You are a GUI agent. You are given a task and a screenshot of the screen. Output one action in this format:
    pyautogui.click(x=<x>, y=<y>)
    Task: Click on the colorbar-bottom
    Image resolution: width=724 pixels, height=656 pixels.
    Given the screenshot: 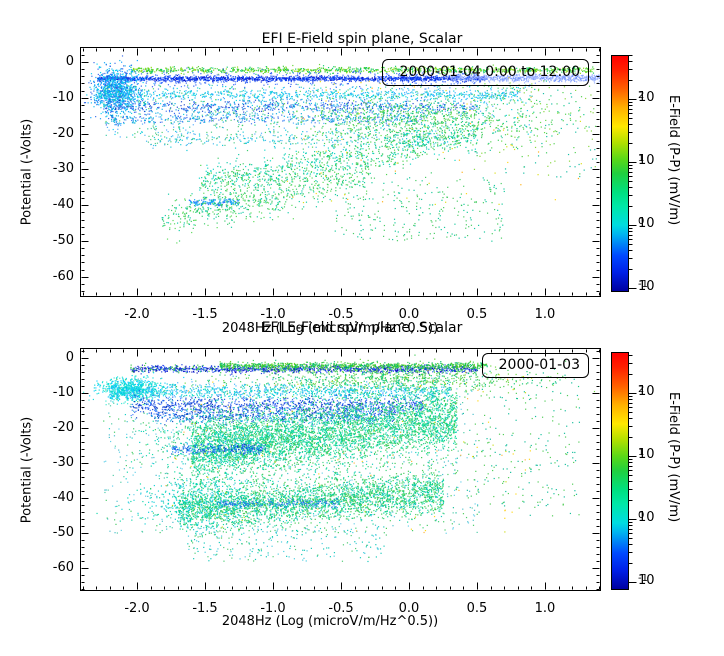 What is the action you would take?
    pyautogui.click(x=620, y=471)
    